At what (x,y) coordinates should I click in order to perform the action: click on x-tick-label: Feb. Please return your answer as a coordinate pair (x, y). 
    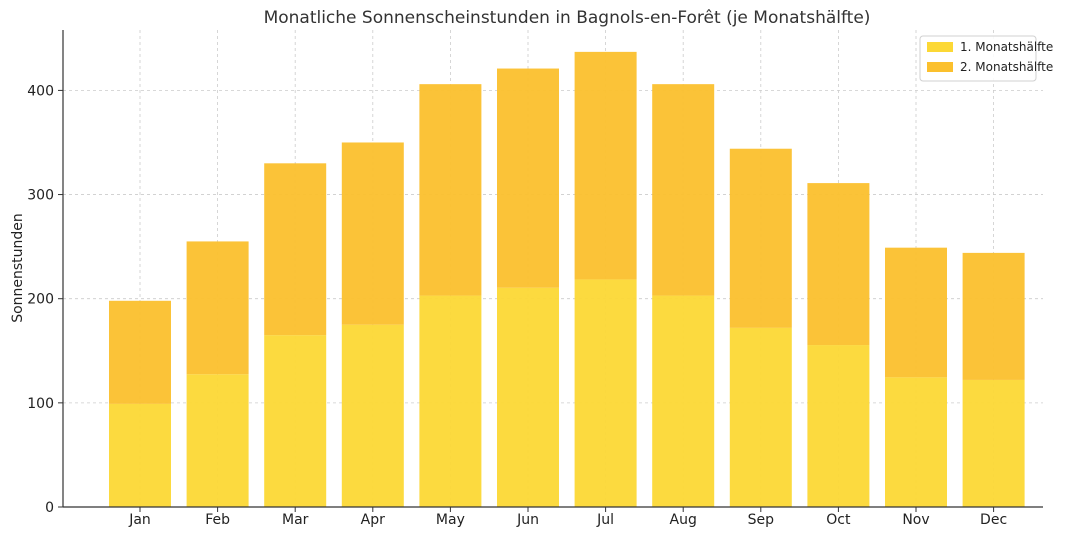
    Looking at the image, I should click on (217, 520).